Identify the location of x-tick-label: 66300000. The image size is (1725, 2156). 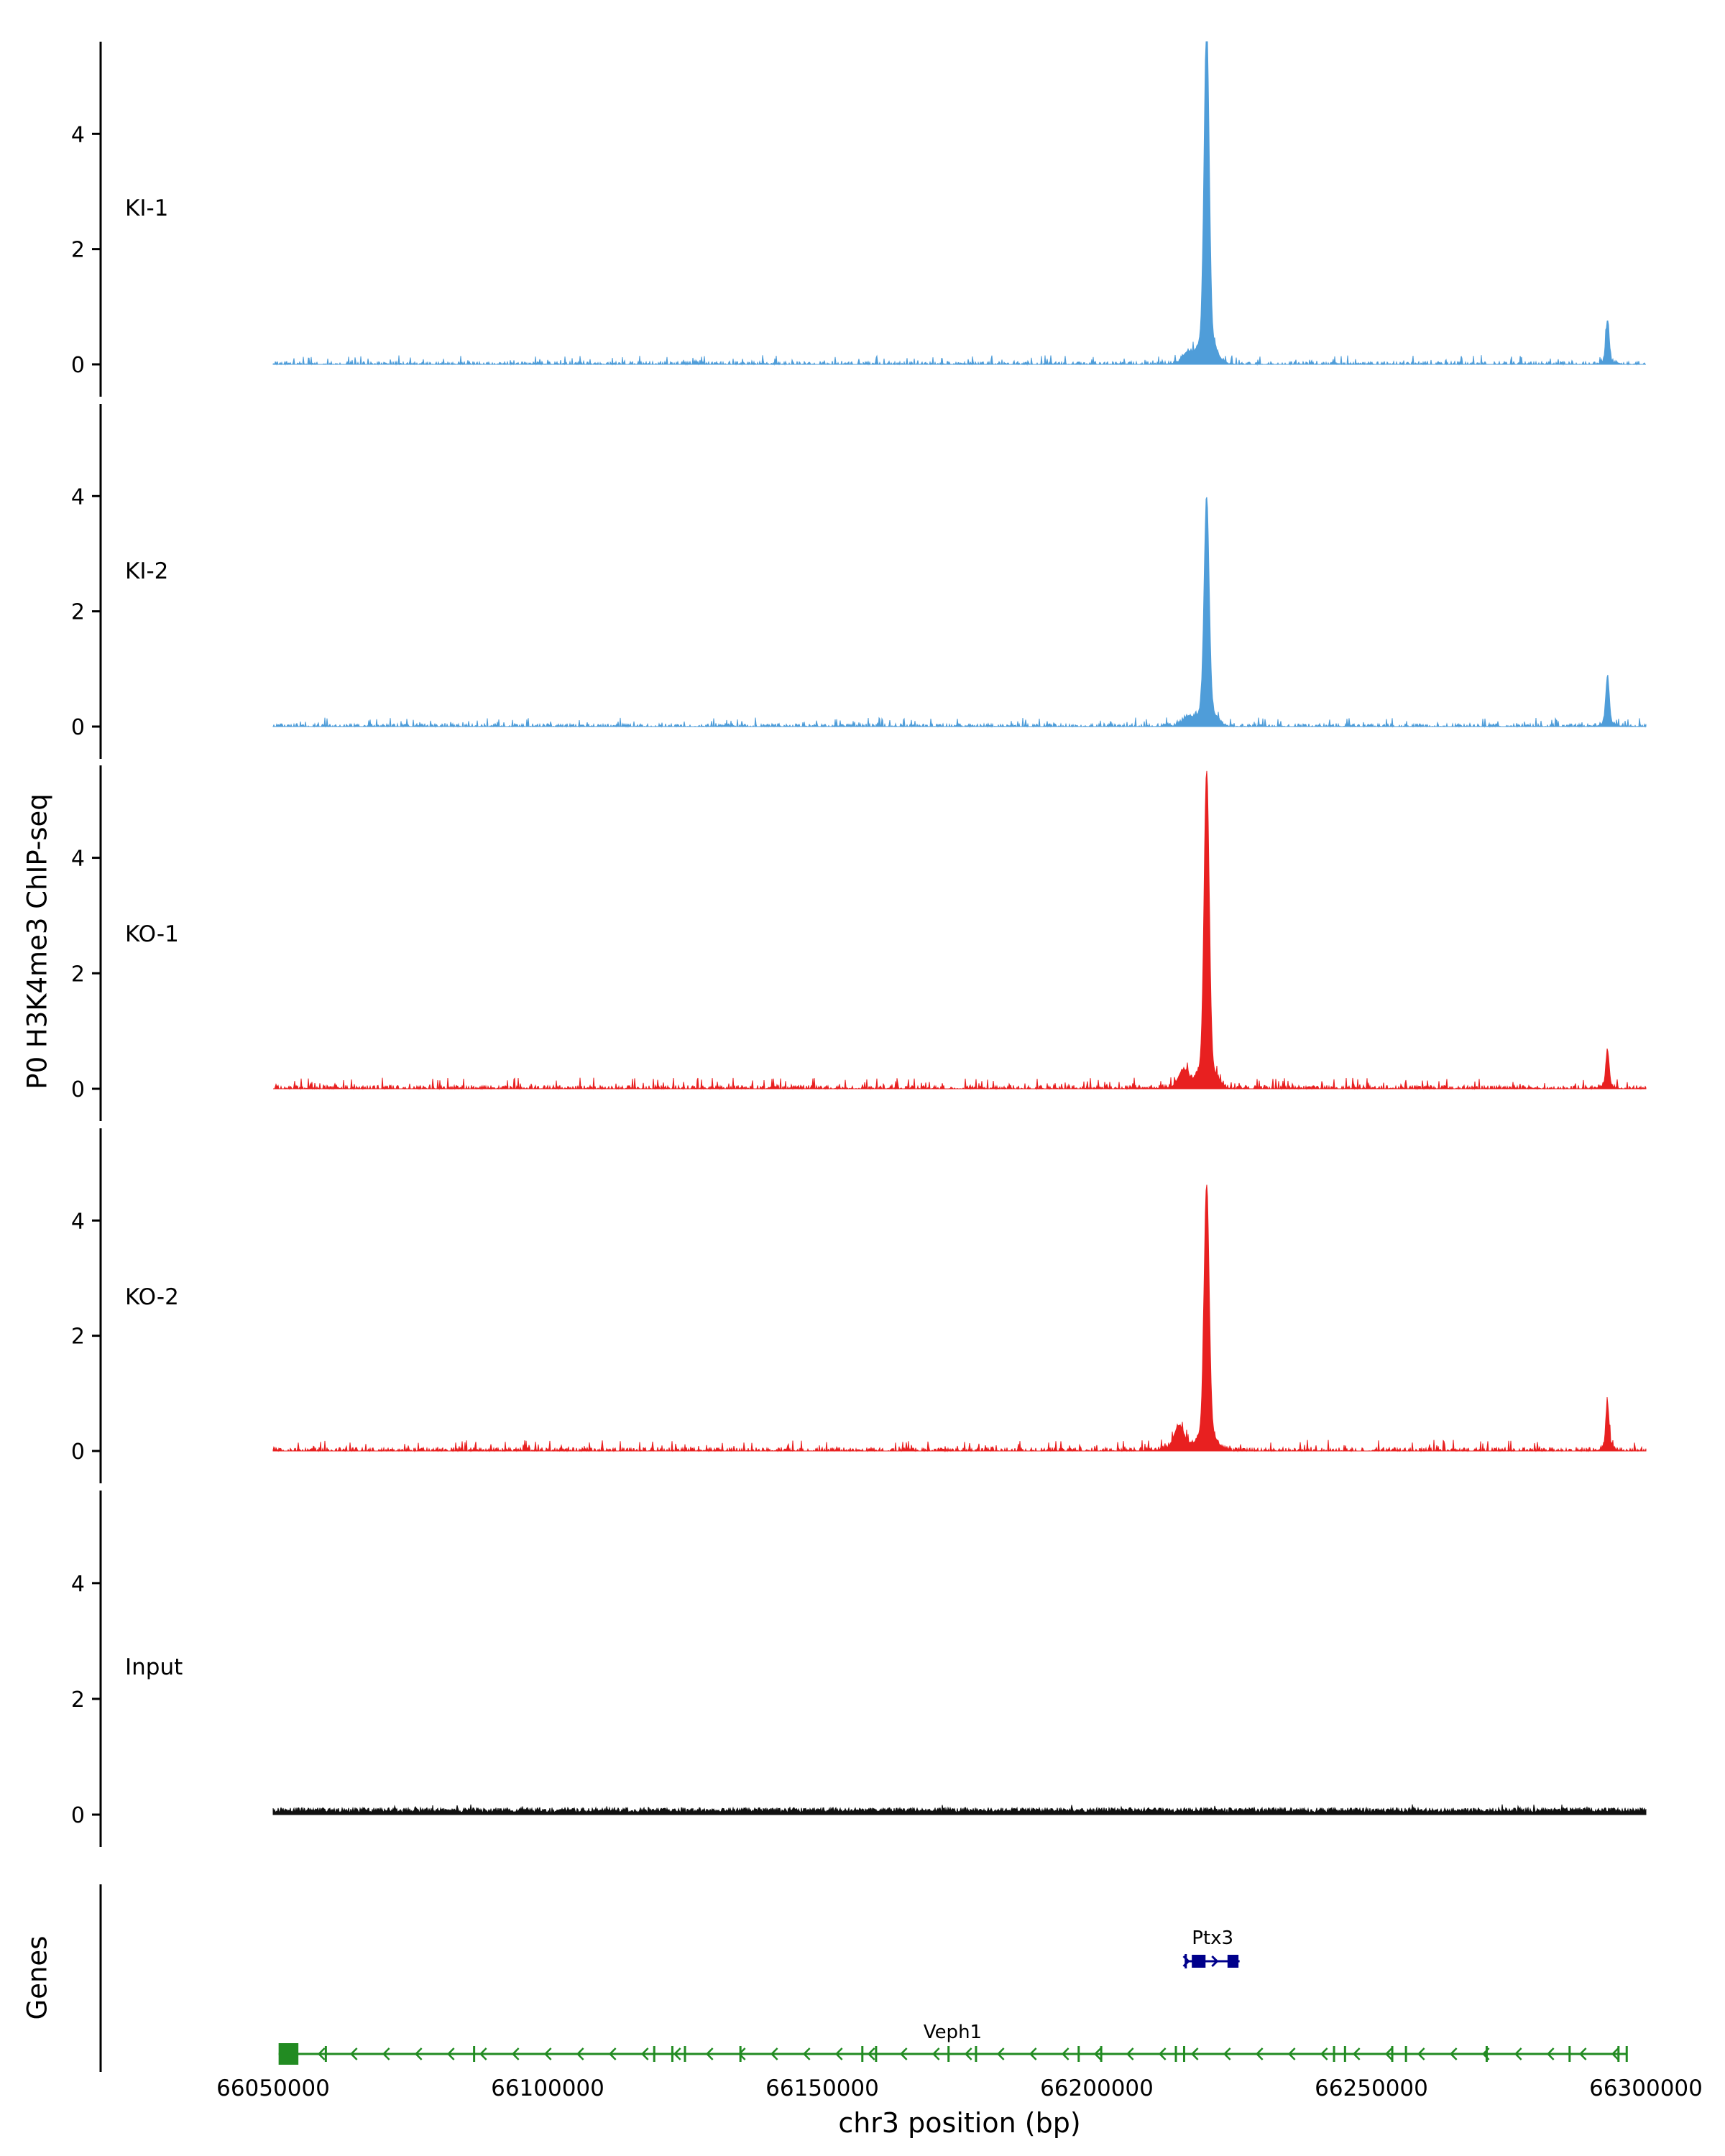
(1646, 2089).